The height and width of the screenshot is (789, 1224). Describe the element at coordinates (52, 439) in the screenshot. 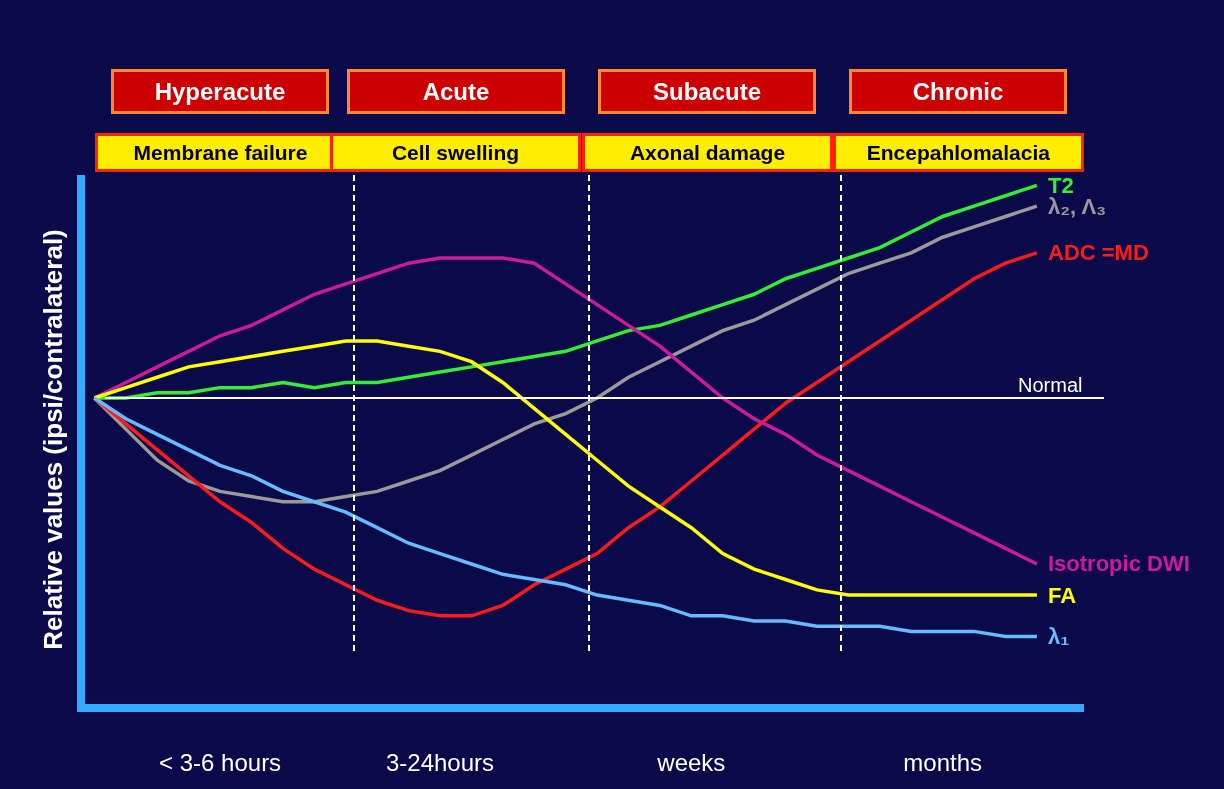

I see `y-axis-title: Relative values (ipsi/contralateral)` at that location.